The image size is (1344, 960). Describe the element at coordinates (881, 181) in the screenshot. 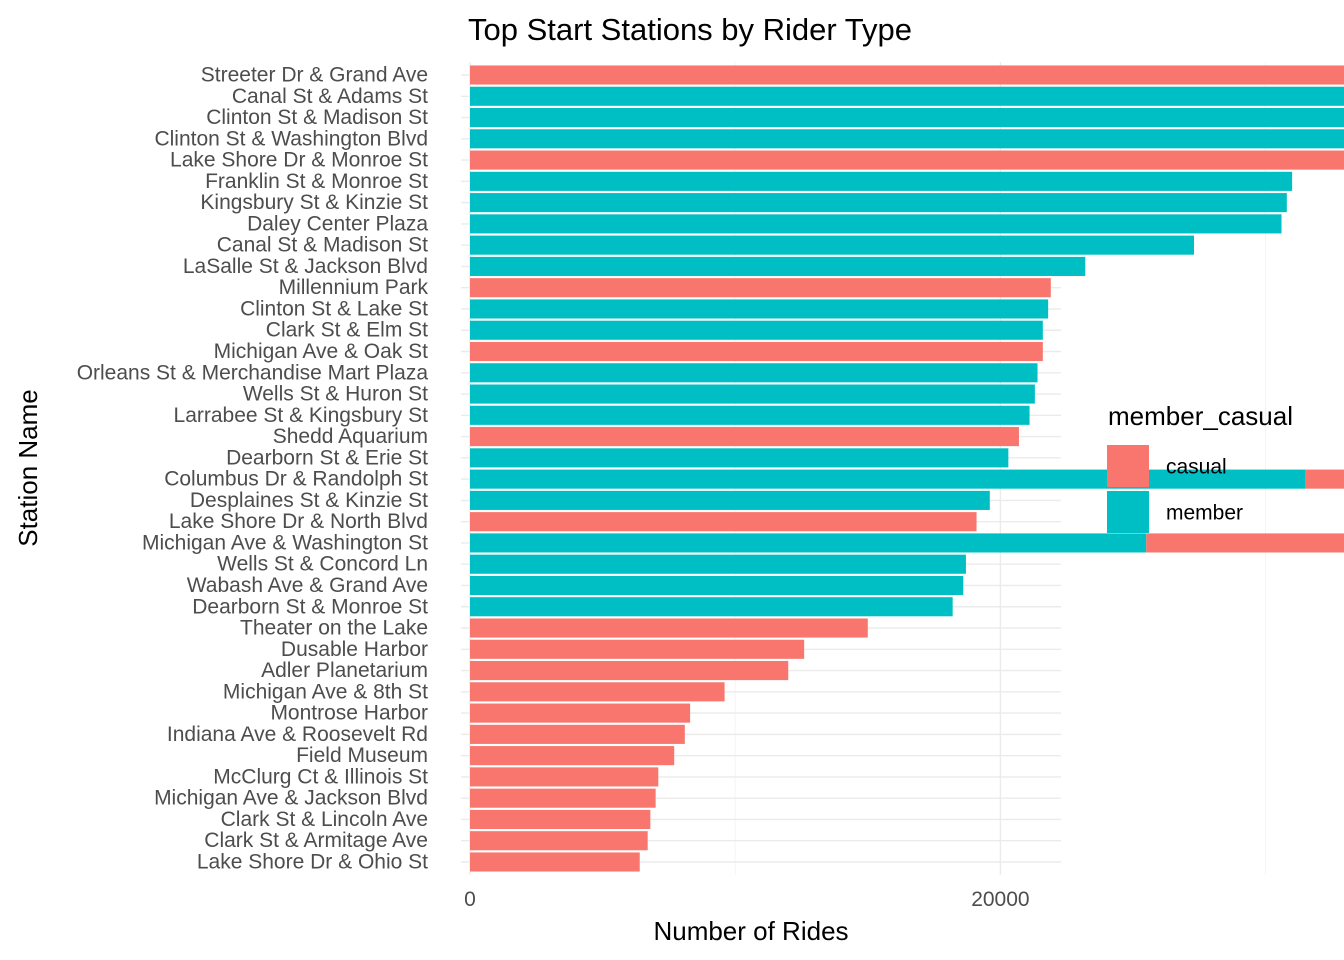

I see `bar-member: Franklin St & Monroe St — member: 31000` at that location.